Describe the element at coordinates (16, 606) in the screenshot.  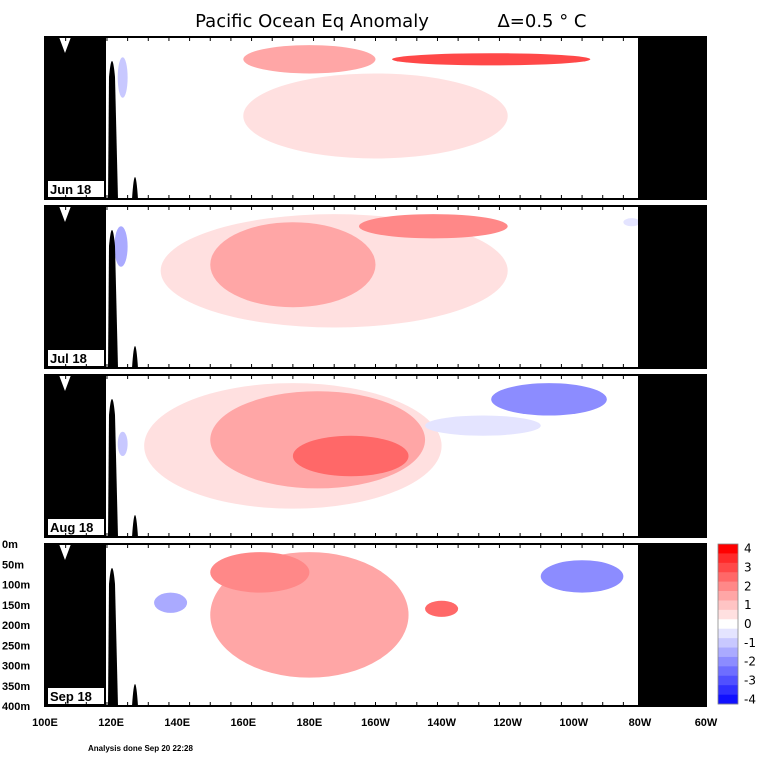
I see `y-tick-label: 150m` at that location.